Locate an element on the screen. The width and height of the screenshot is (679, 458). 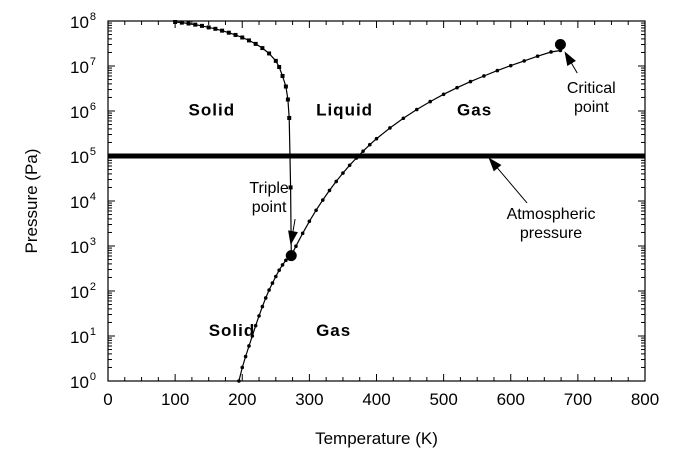
y-tick-label: 10⁷ is located at coordinates (83, 66).